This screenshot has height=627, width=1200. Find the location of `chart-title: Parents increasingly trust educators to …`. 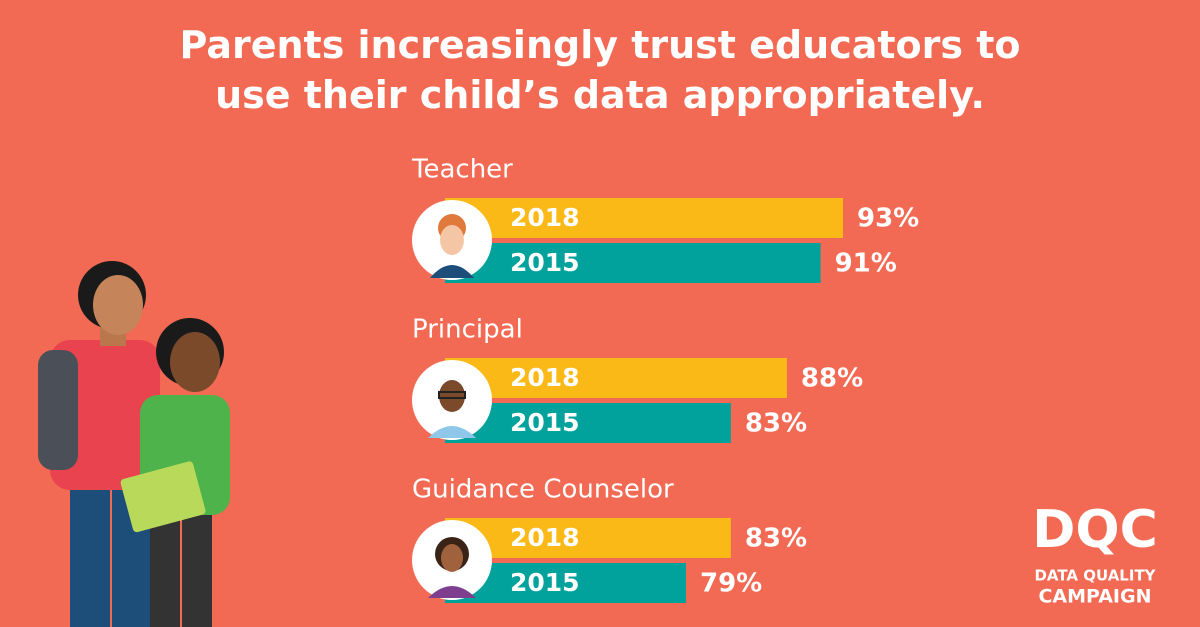

chart-title: Parents increasingly trust educators to … is located at coordinates (600, 70).